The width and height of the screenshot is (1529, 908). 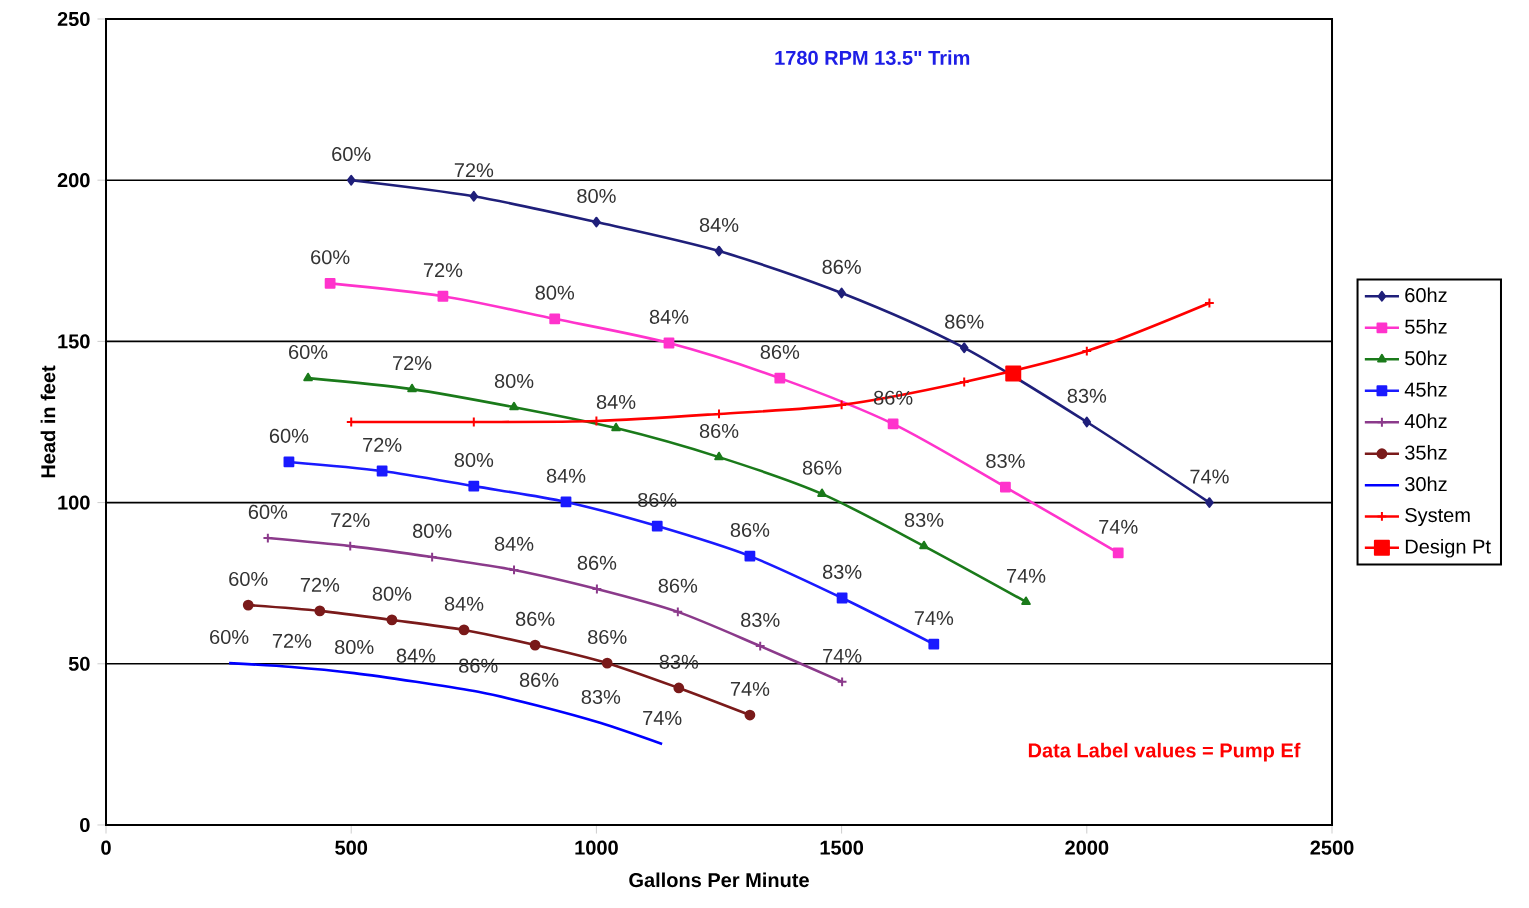 I want to click on y-axis-title: Head in feet, so click(x=48, y=421).